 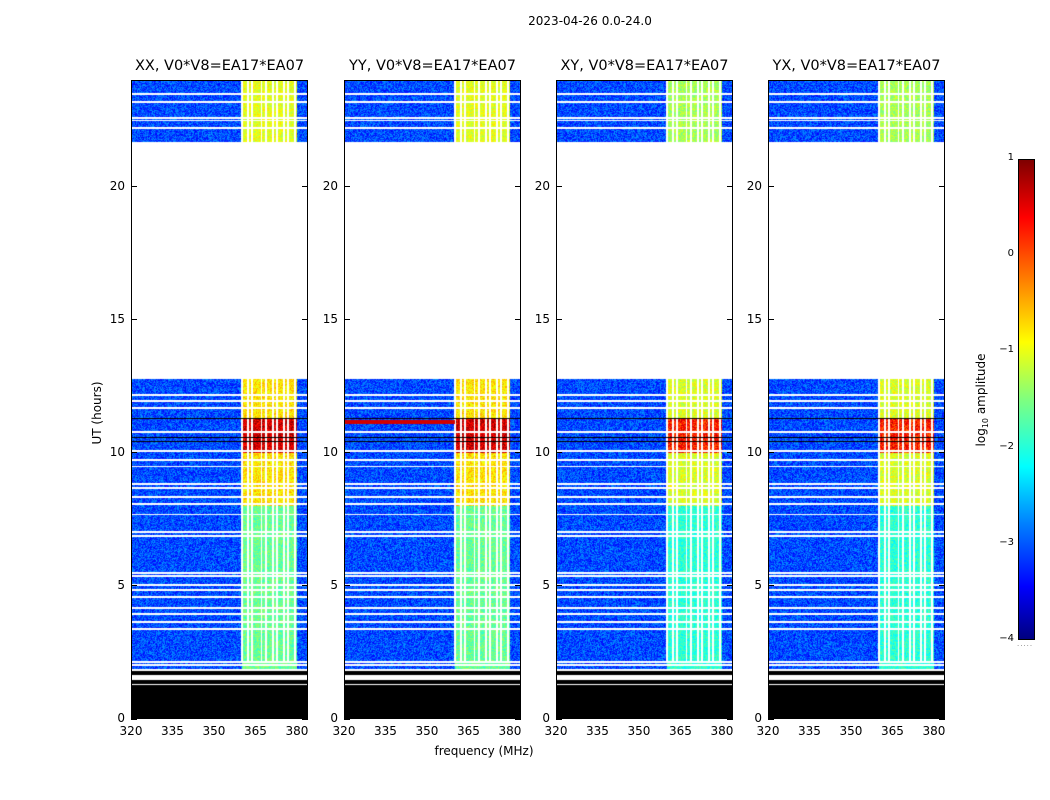 I want to click on plot-frame-yy, so click(x=432, y=399).